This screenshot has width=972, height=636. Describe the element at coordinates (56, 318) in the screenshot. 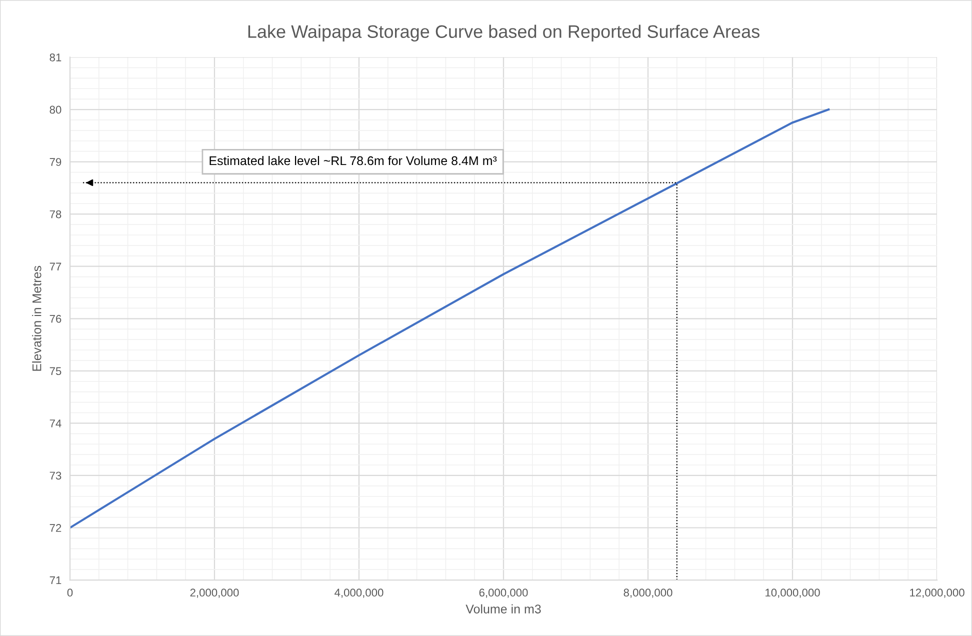

I see `y-tick-label: 76` at that location.